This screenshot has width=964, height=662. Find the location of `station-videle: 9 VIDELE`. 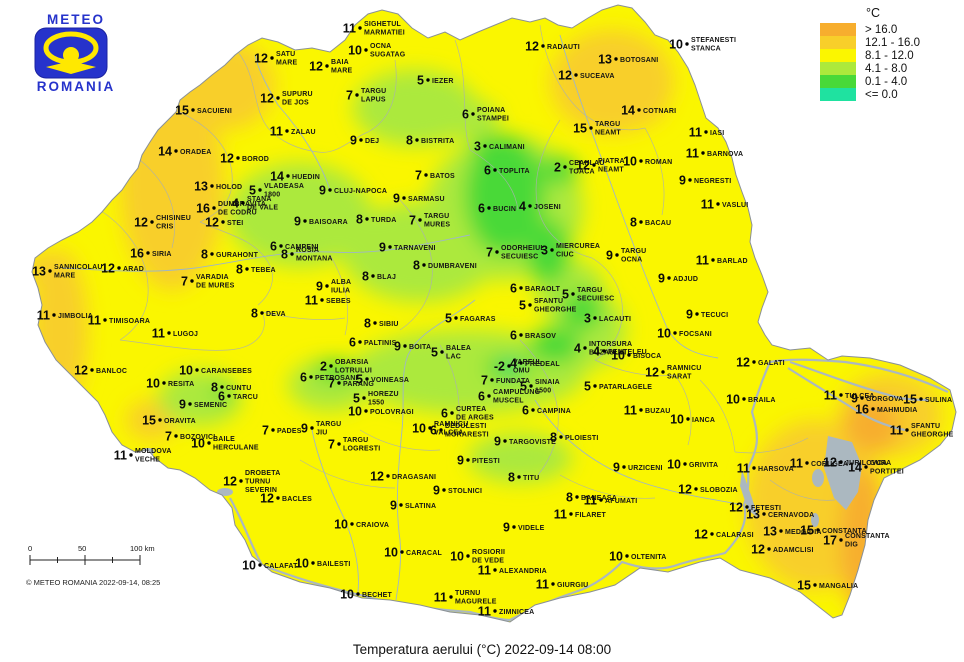

station-videle: 9 VIDELE is located at coordinates (523, 528).